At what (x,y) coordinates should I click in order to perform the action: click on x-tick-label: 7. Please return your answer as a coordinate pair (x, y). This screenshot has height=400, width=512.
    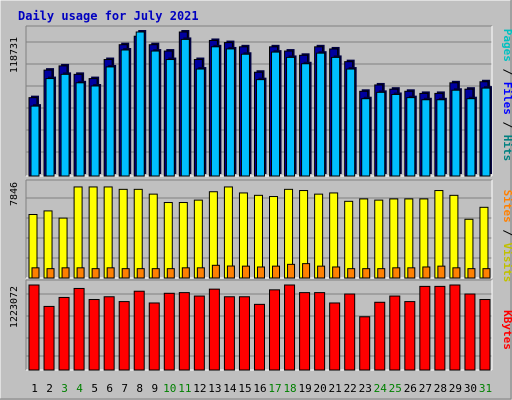
    Looking at the image, I should click on (124, 388).